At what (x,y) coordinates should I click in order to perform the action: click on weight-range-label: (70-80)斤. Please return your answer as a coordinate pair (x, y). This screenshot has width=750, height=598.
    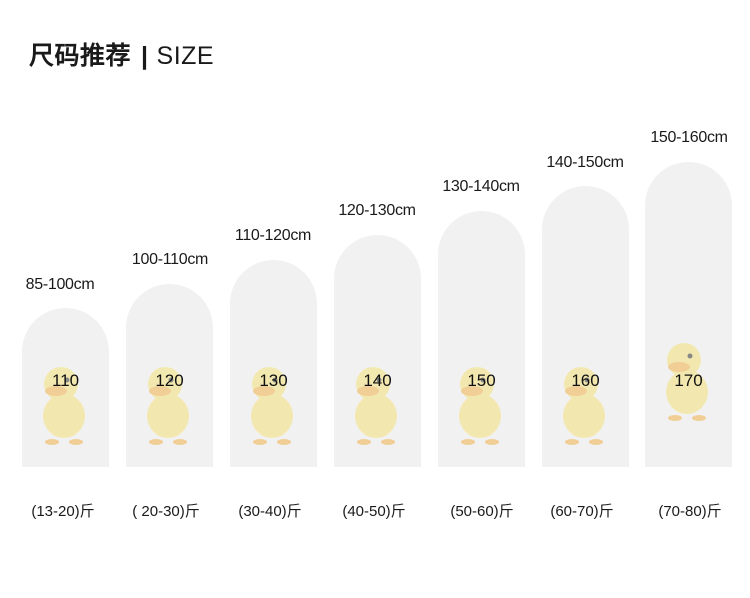
    Looking at the image, I should click on (690, 511).